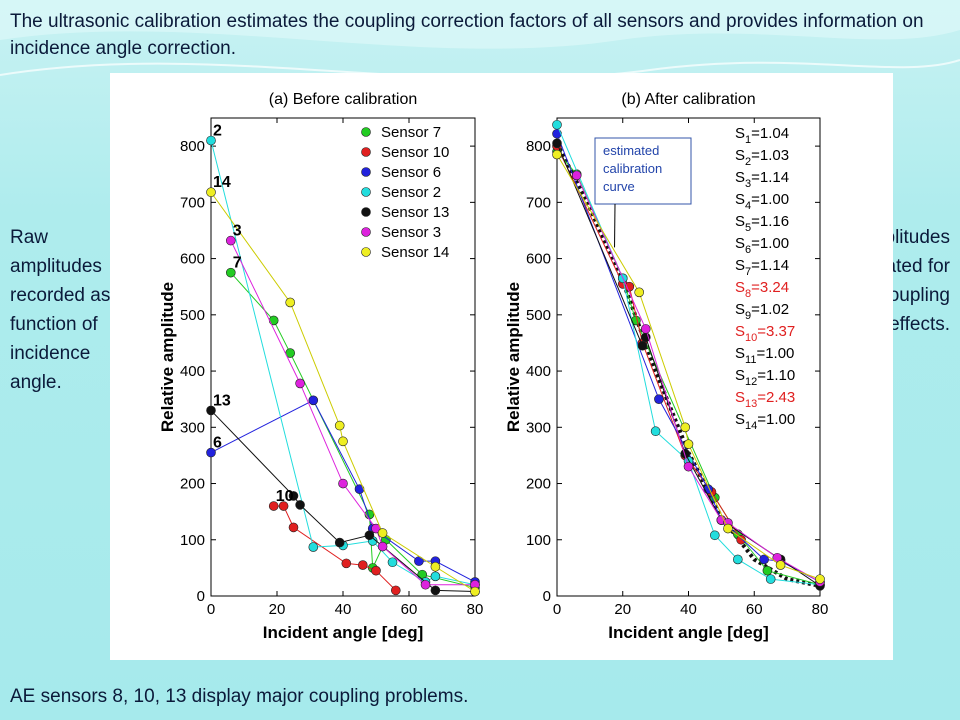  I want to click on legend-label: Sensor 7, so click(411, 132).